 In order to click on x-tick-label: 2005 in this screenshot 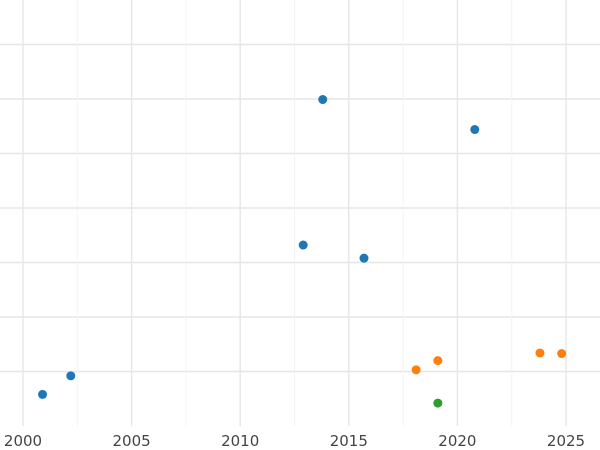, I will do `click(132, 441)`.